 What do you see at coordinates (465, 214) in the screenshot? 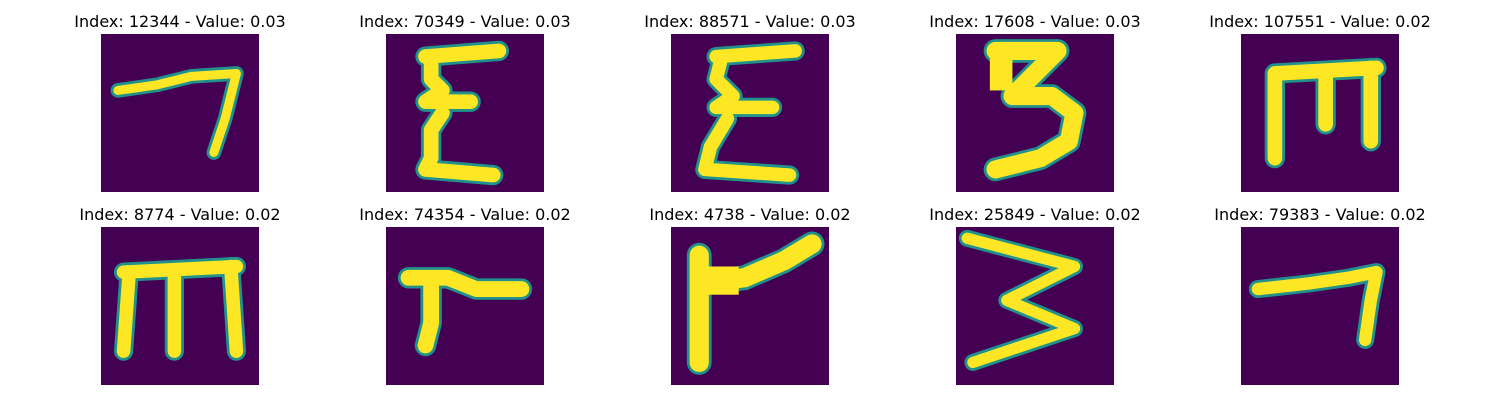
I see `panel-title: Index: 74354 - Value: 0.02` at bounding box center [465, 214].